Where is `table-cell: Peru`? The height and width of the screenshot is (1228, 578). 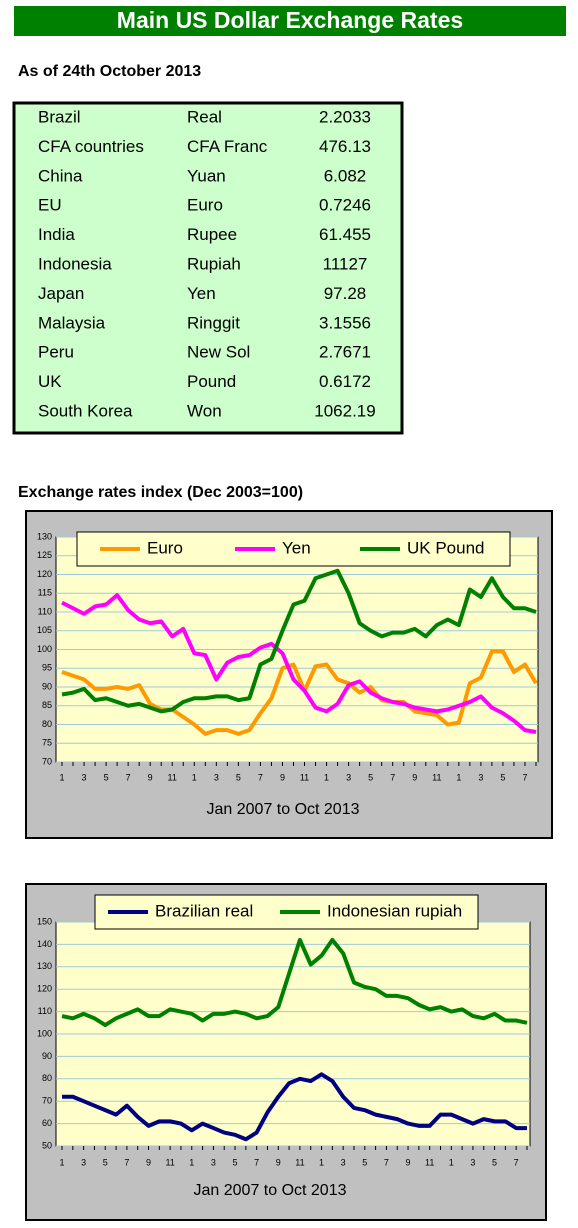 table-cell: Peru is located at coordinates (56, 352).